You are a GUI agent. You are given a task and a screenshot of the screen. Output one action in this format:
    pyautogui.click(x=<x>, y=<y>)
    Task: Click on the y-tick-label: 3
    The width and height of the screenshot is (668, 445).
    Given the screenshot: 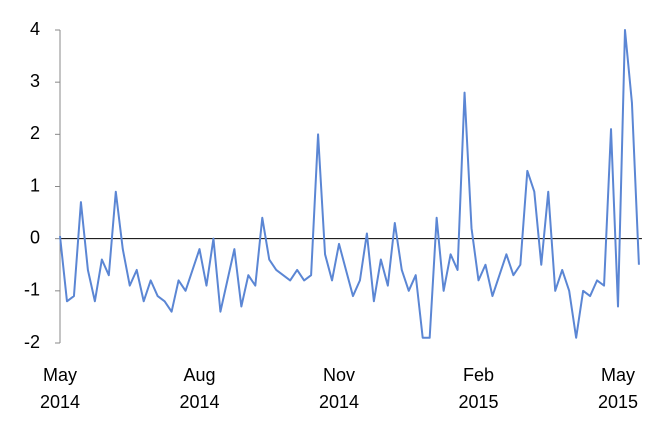 What is the action you would take?
    pyautogui.click(x=35, y=81)
    